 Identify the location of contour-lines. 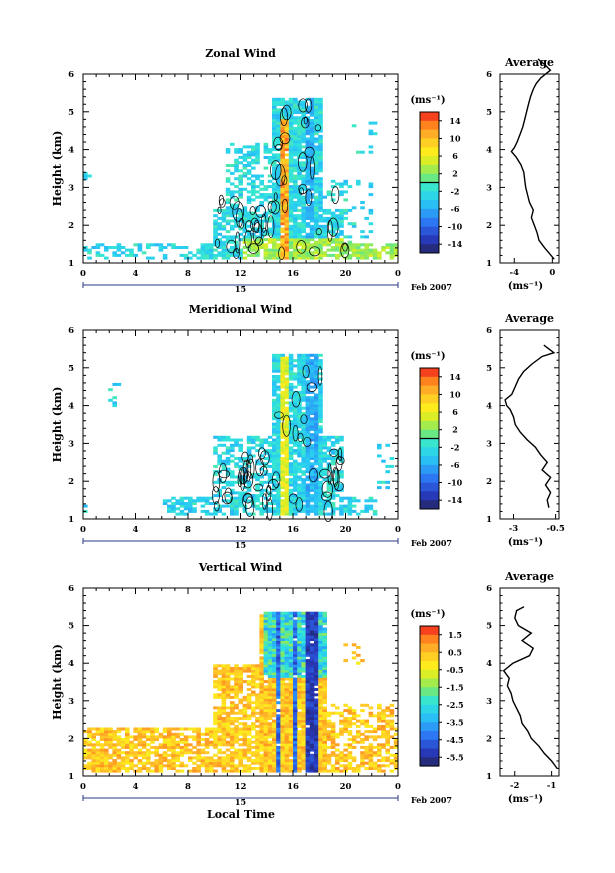
(282, 179).